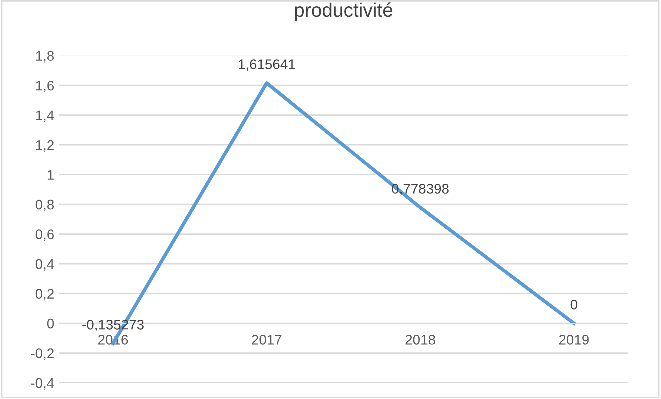  Describe the element at coordinates (42, 354) in the screenshot. I see `y-tick-label: -0,2` at that location.